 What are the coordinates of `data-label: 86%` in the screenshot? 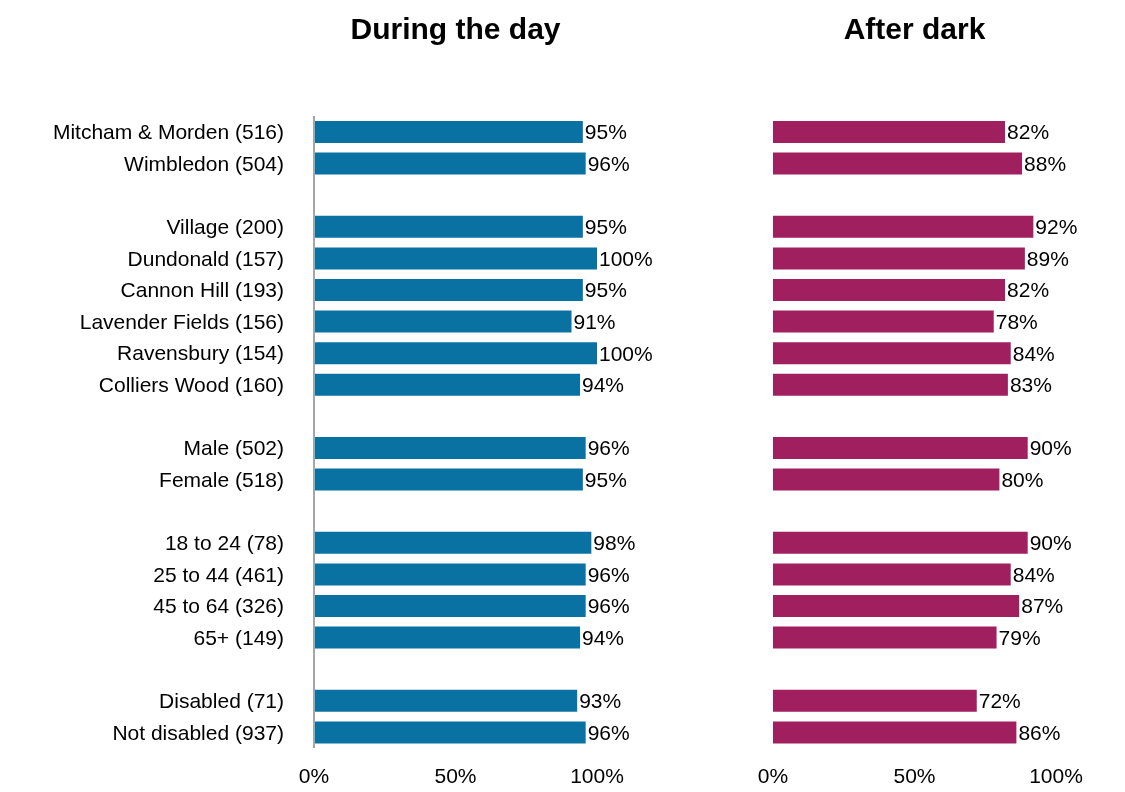 It's located at (1039, 732).